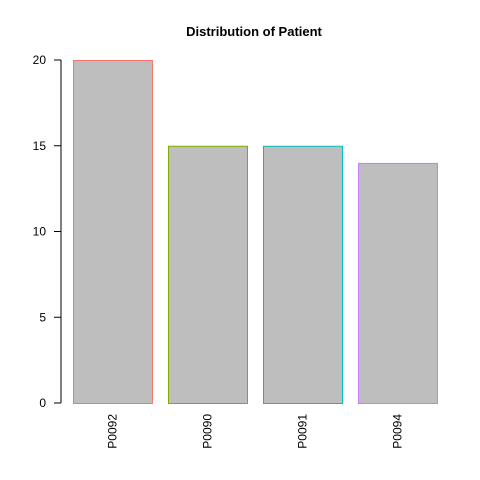 The height and width of the screenshot is (480, 480). What do you see at coordinates (254, 31) in the screenshot?
I see `chart-title: Distribution of Patient` at bounding box center [254, 31].